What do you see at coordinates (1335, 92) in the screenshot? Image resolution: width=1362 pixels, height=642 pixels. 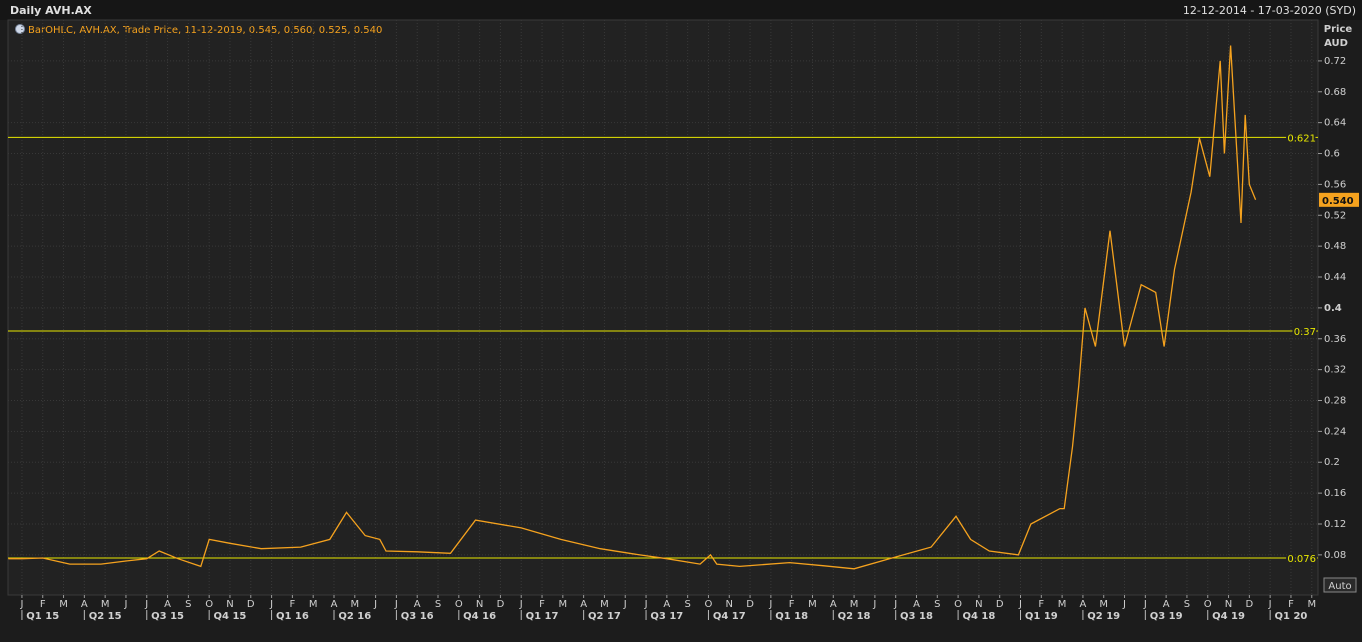 I see `y-tick-label: 0.68` at bounding box center [1335, 92].